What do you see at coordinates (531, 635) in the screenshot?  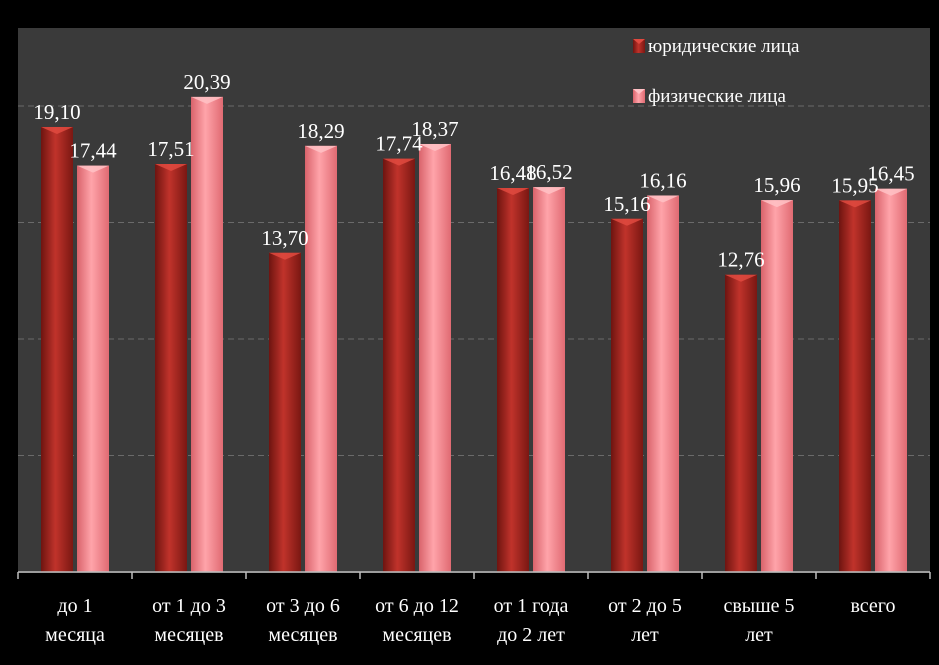 I see `x-tick-label: до 2 лет` at bounding box center [531, 635].